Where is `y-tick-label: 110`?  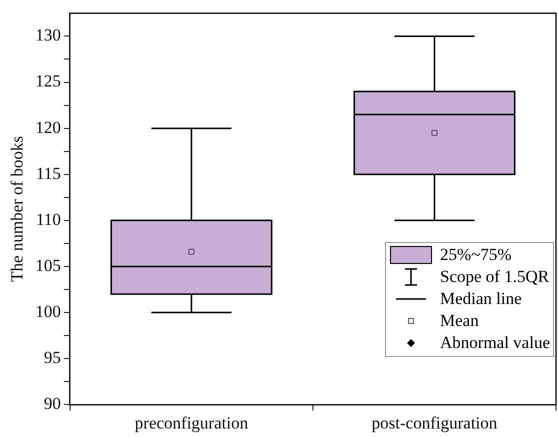
y-tick-label: 110 is located at coordinates (48, 219).